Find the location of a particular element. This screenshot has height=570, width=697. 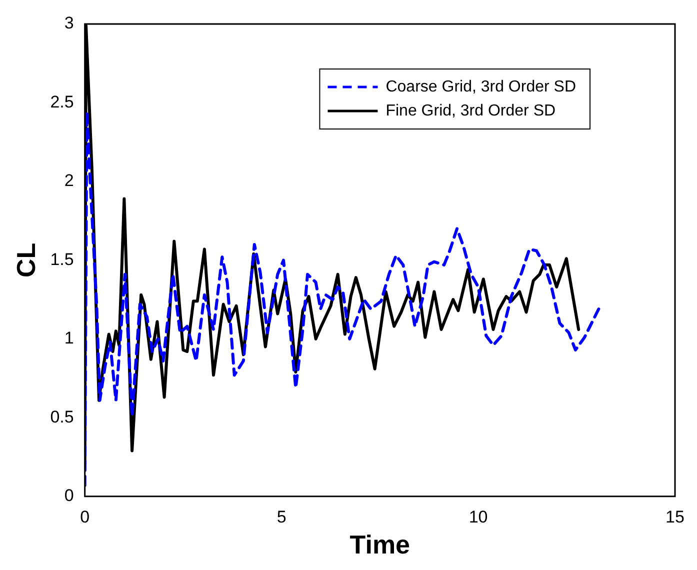

y-tick-label: 1.5 is located at coordinates (62, 259).